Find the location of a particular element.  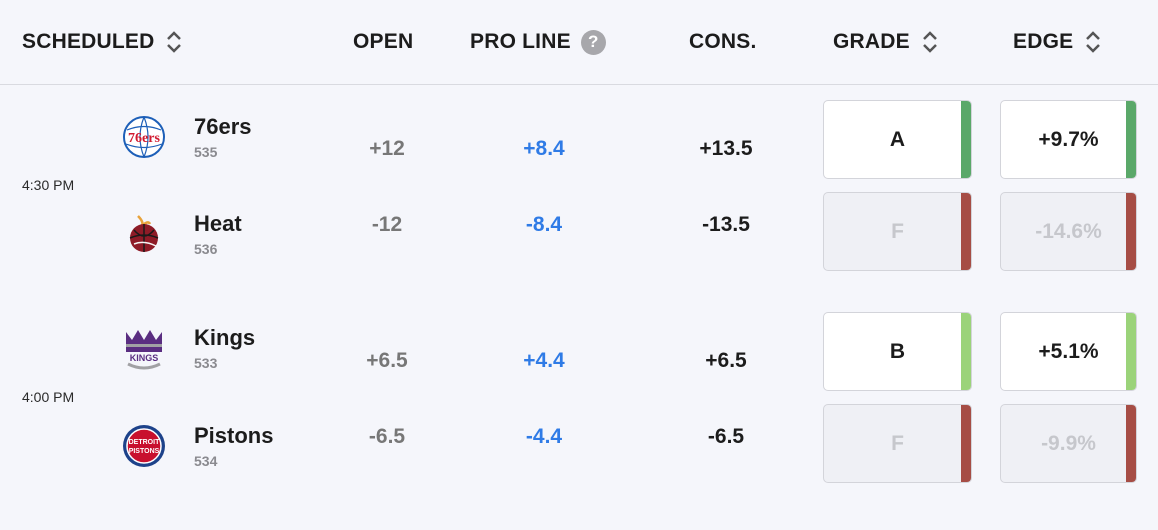

column-grade: GRADE is located at coordinates (885, 42).